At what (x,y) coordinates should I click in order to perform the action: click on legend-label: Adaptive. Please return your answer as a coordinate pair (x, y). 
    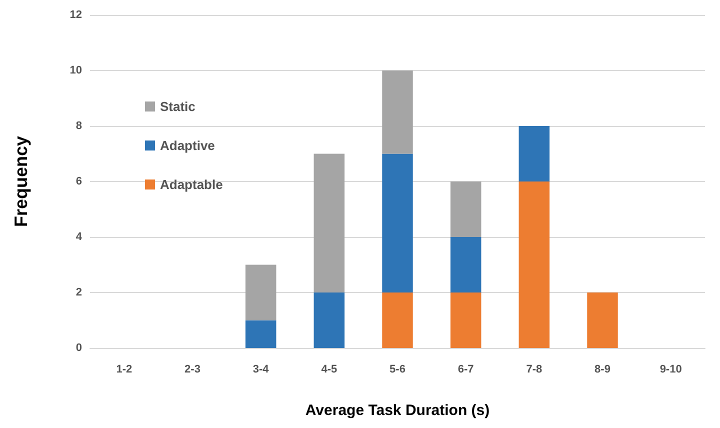
    Looking at the image, I should click on (187, 145).